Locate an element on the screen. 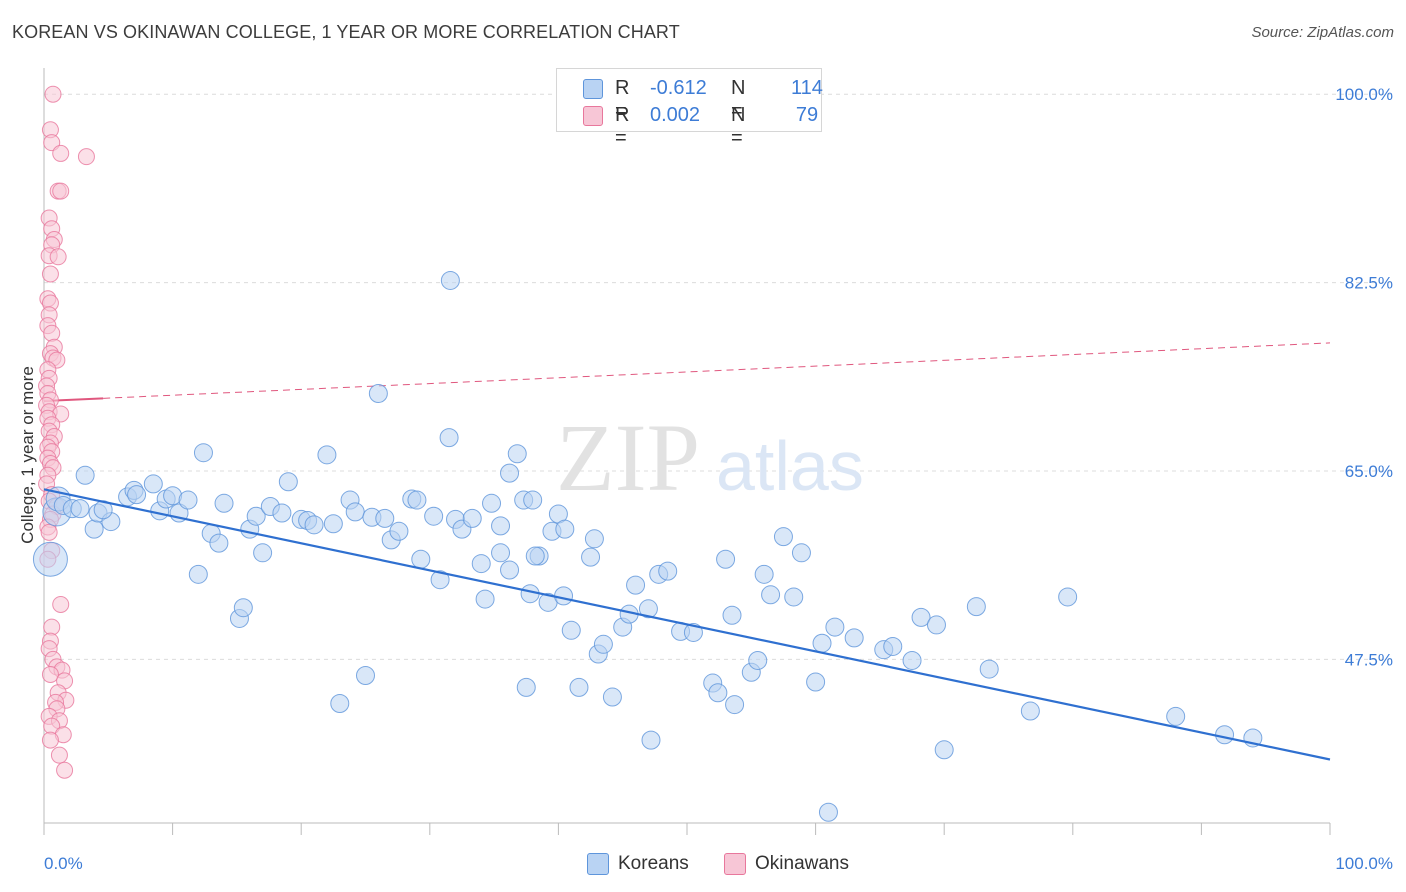 This screenshot has width=1406, height=892. okinawan-n-value: 79 is located at coordinates (807, 115).